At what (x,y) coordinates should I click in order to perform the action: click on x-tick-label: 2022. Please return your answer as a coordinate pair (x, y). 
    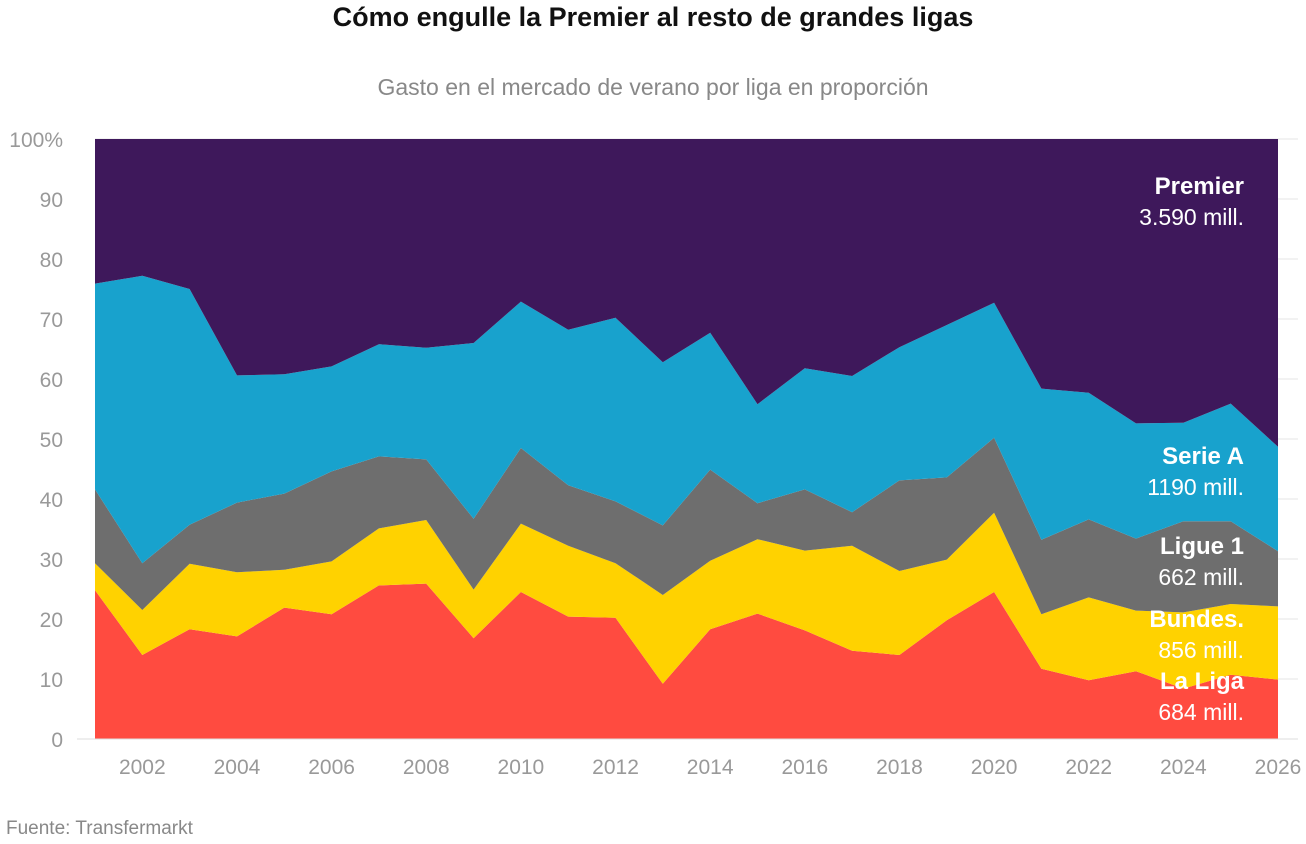
    Looking at the image, I should click on (1088, 767).